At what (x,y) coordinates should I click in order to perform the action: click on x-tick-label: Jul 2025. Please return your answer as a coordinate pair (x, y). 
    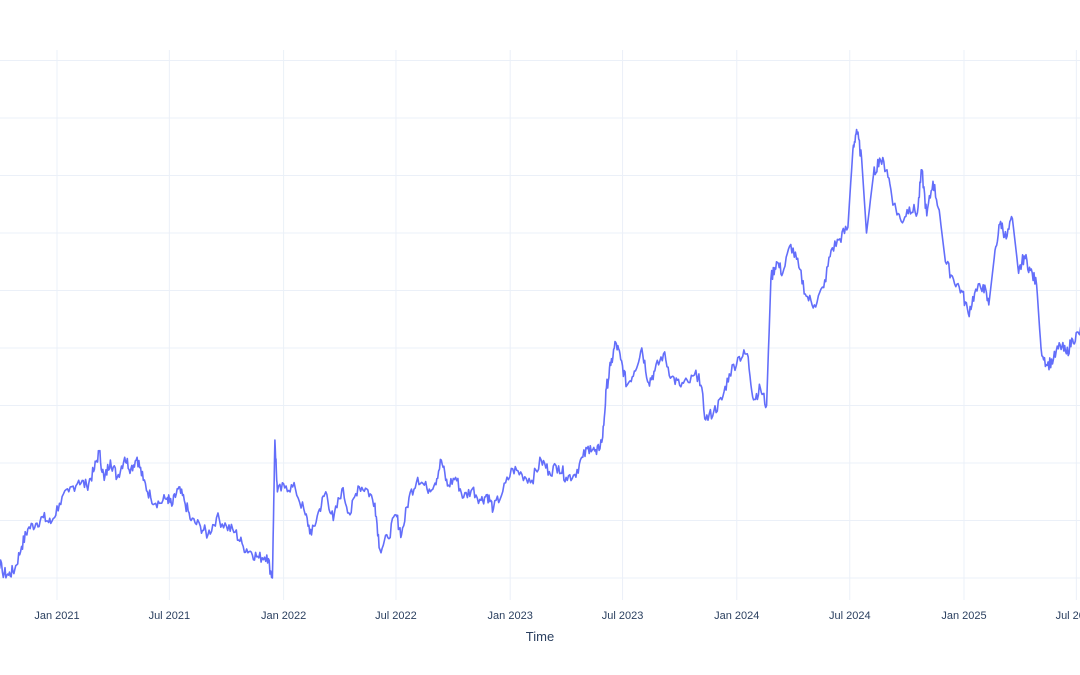
    Looking at the image, I should click on (1068, 616).